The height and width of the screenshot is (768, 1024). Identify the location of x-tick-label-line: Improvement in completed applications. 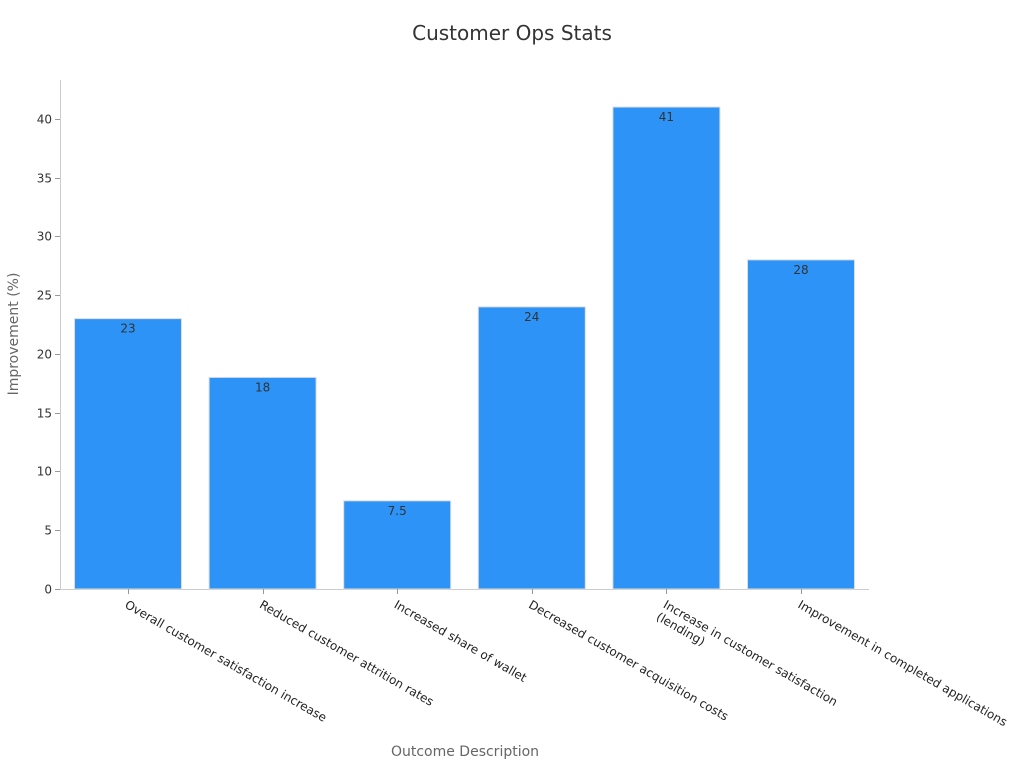
(903, 663).